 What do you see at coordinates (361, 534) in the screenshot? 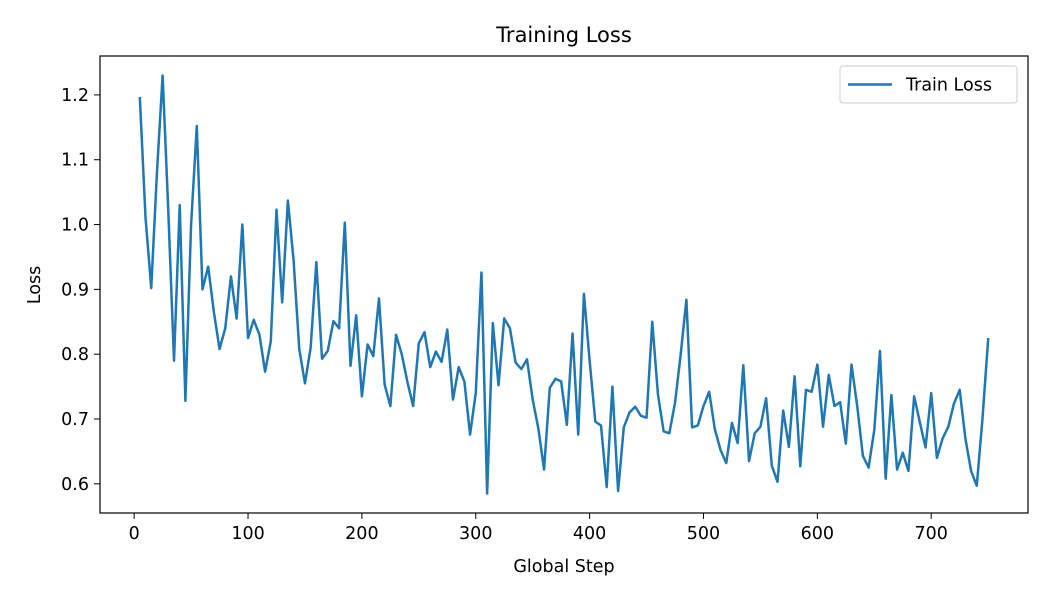
I see `x-tick-label: 200` at bounding box center [361, 534].